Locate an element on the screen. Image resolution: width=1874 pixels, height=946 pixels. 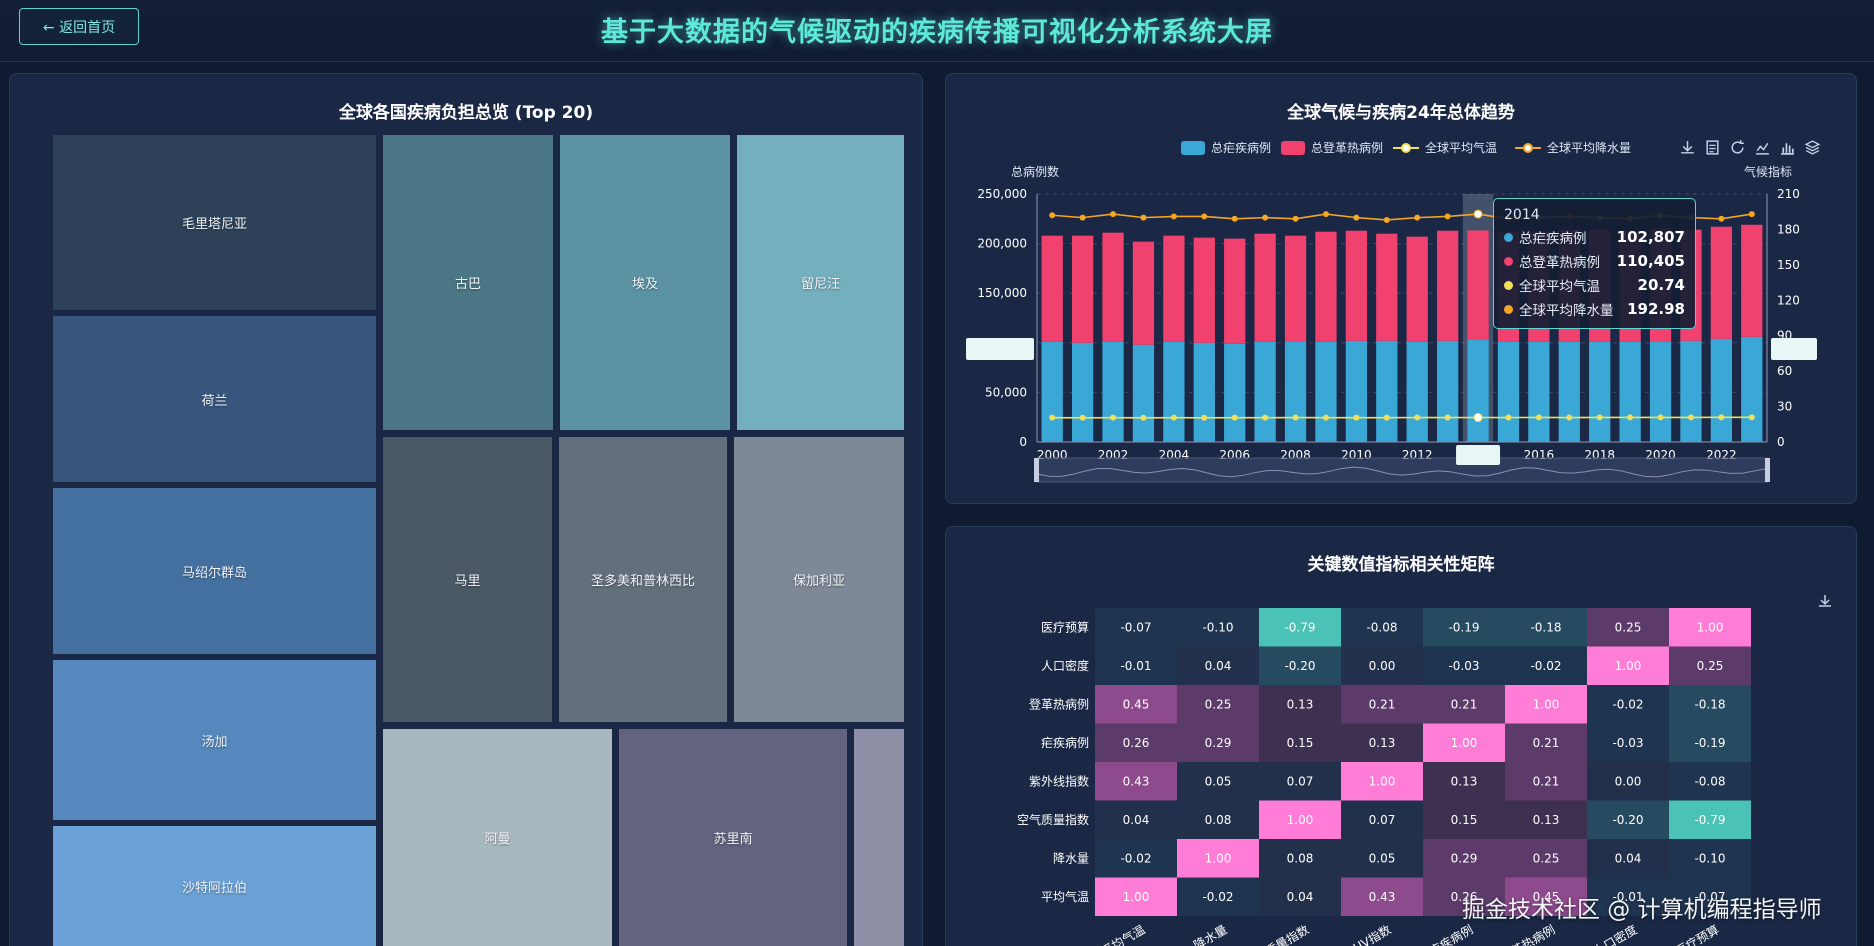
trend-title: 全球气候与疾病24年总体趋势 is located at coordinates (1401, 113).